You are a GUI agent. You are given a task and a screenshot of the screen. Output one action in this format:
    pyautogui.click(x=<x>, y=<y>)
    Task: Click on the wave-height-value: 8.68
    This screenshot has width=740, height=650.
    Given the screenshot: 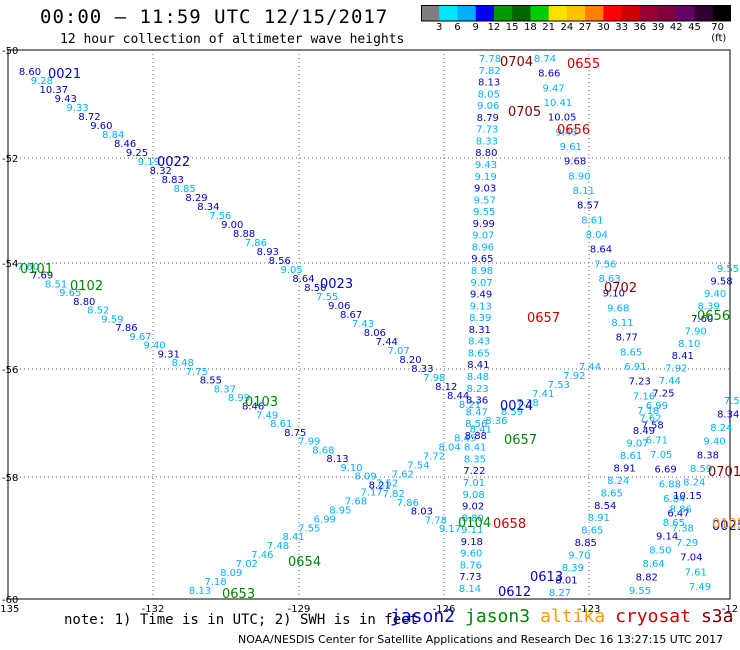 What is the action you would take?
    pyautogui.click(x=323, y=450)
    